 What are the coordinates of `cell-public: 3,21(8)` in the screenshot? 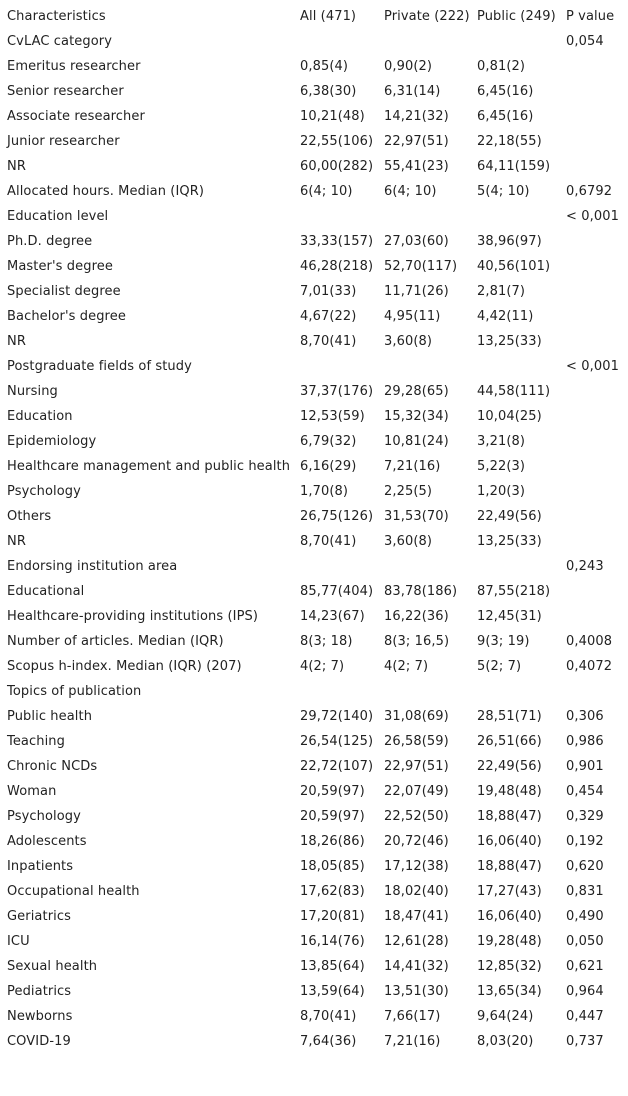 It's located at (501, 441).